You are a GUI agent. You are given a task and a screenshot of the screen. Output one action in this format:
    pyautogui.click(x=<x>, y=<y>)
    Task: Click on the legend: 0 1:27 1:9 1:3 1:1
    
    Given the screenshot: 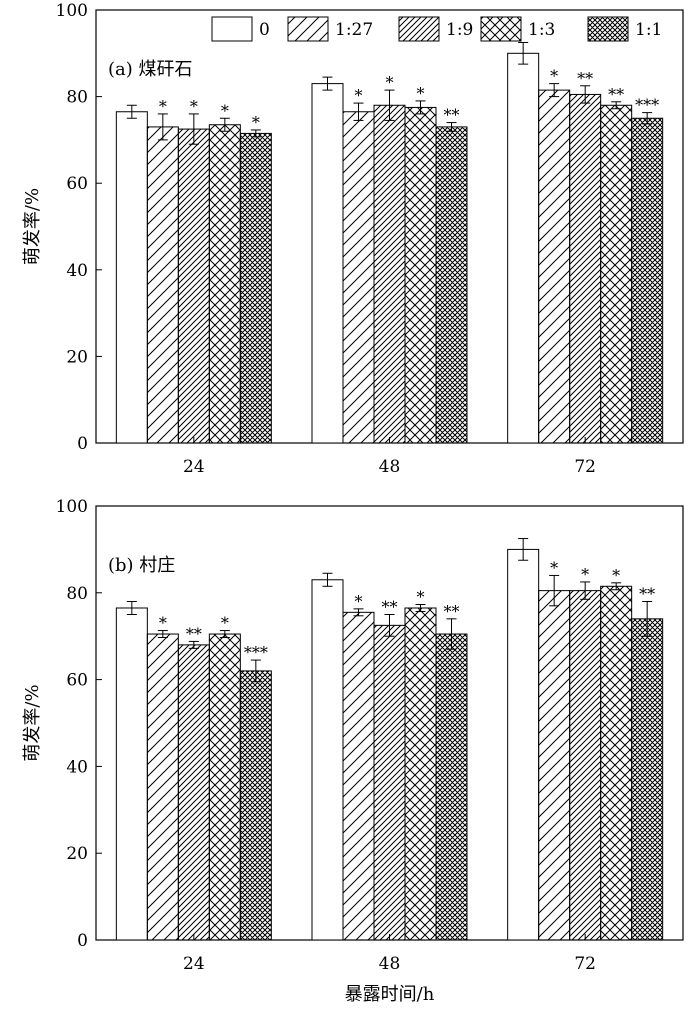 What is the action you would take?
    pyautogui.click(x=436, y=29)
    